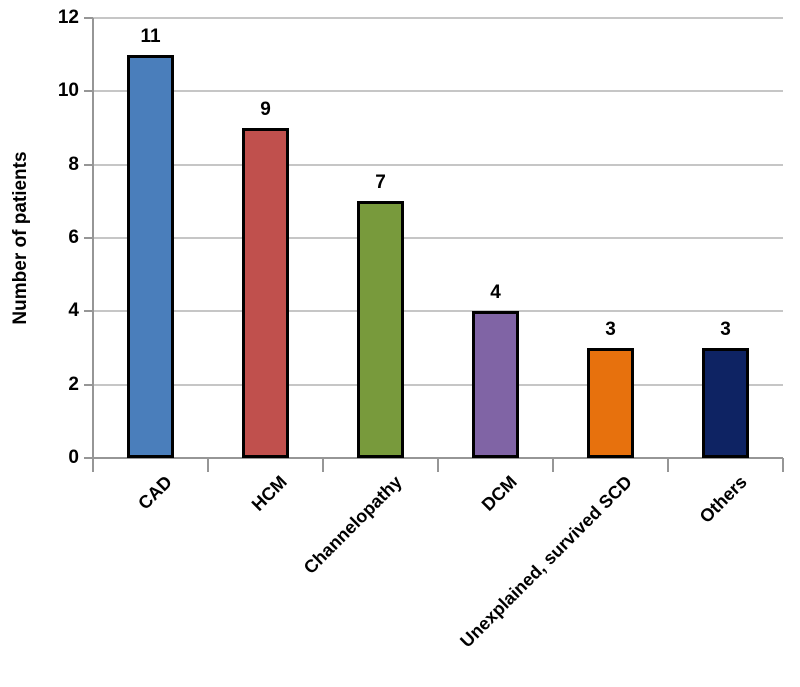 The width and height of the screenshot is (800, 687). Describe the element at coordinates (265, 109) in the screenshot. I see `value-label: 9` at that location.